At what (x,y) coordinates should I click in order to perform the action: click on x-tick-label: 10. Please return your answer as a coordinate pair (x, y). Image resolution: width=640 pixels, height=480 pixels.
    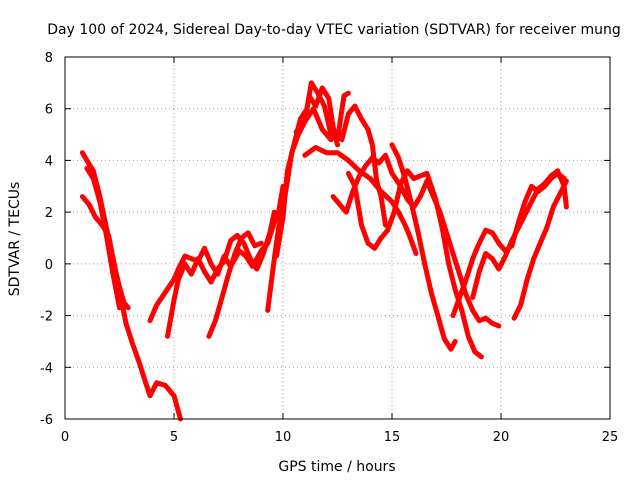
    Looking at the image, I should click on (283, 437).